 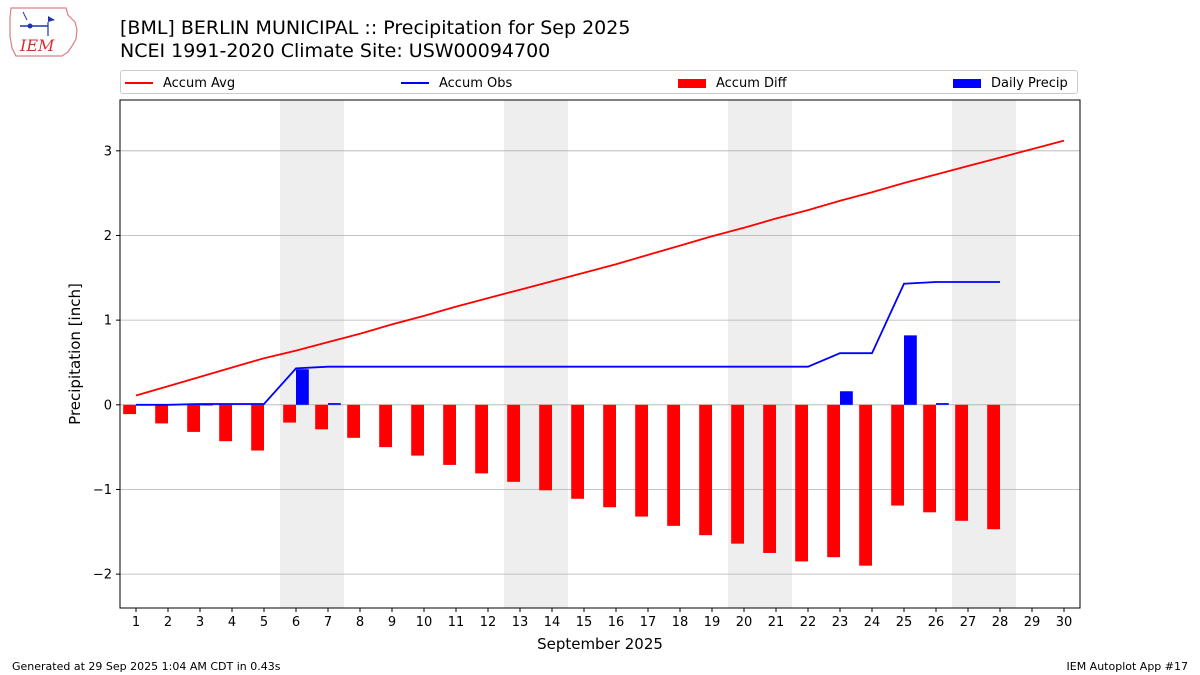 I want to click on iem-logo: IEM, so click(x=43, y=32).